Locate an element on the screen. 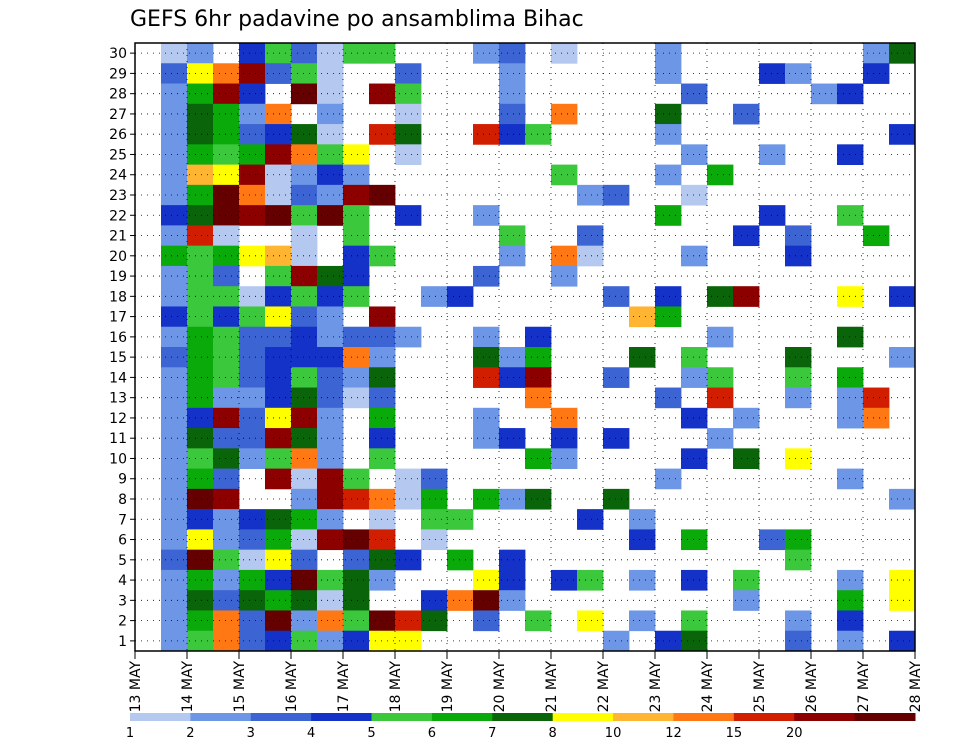  y-tick-label: 30 is located at coordinates (118, 54).